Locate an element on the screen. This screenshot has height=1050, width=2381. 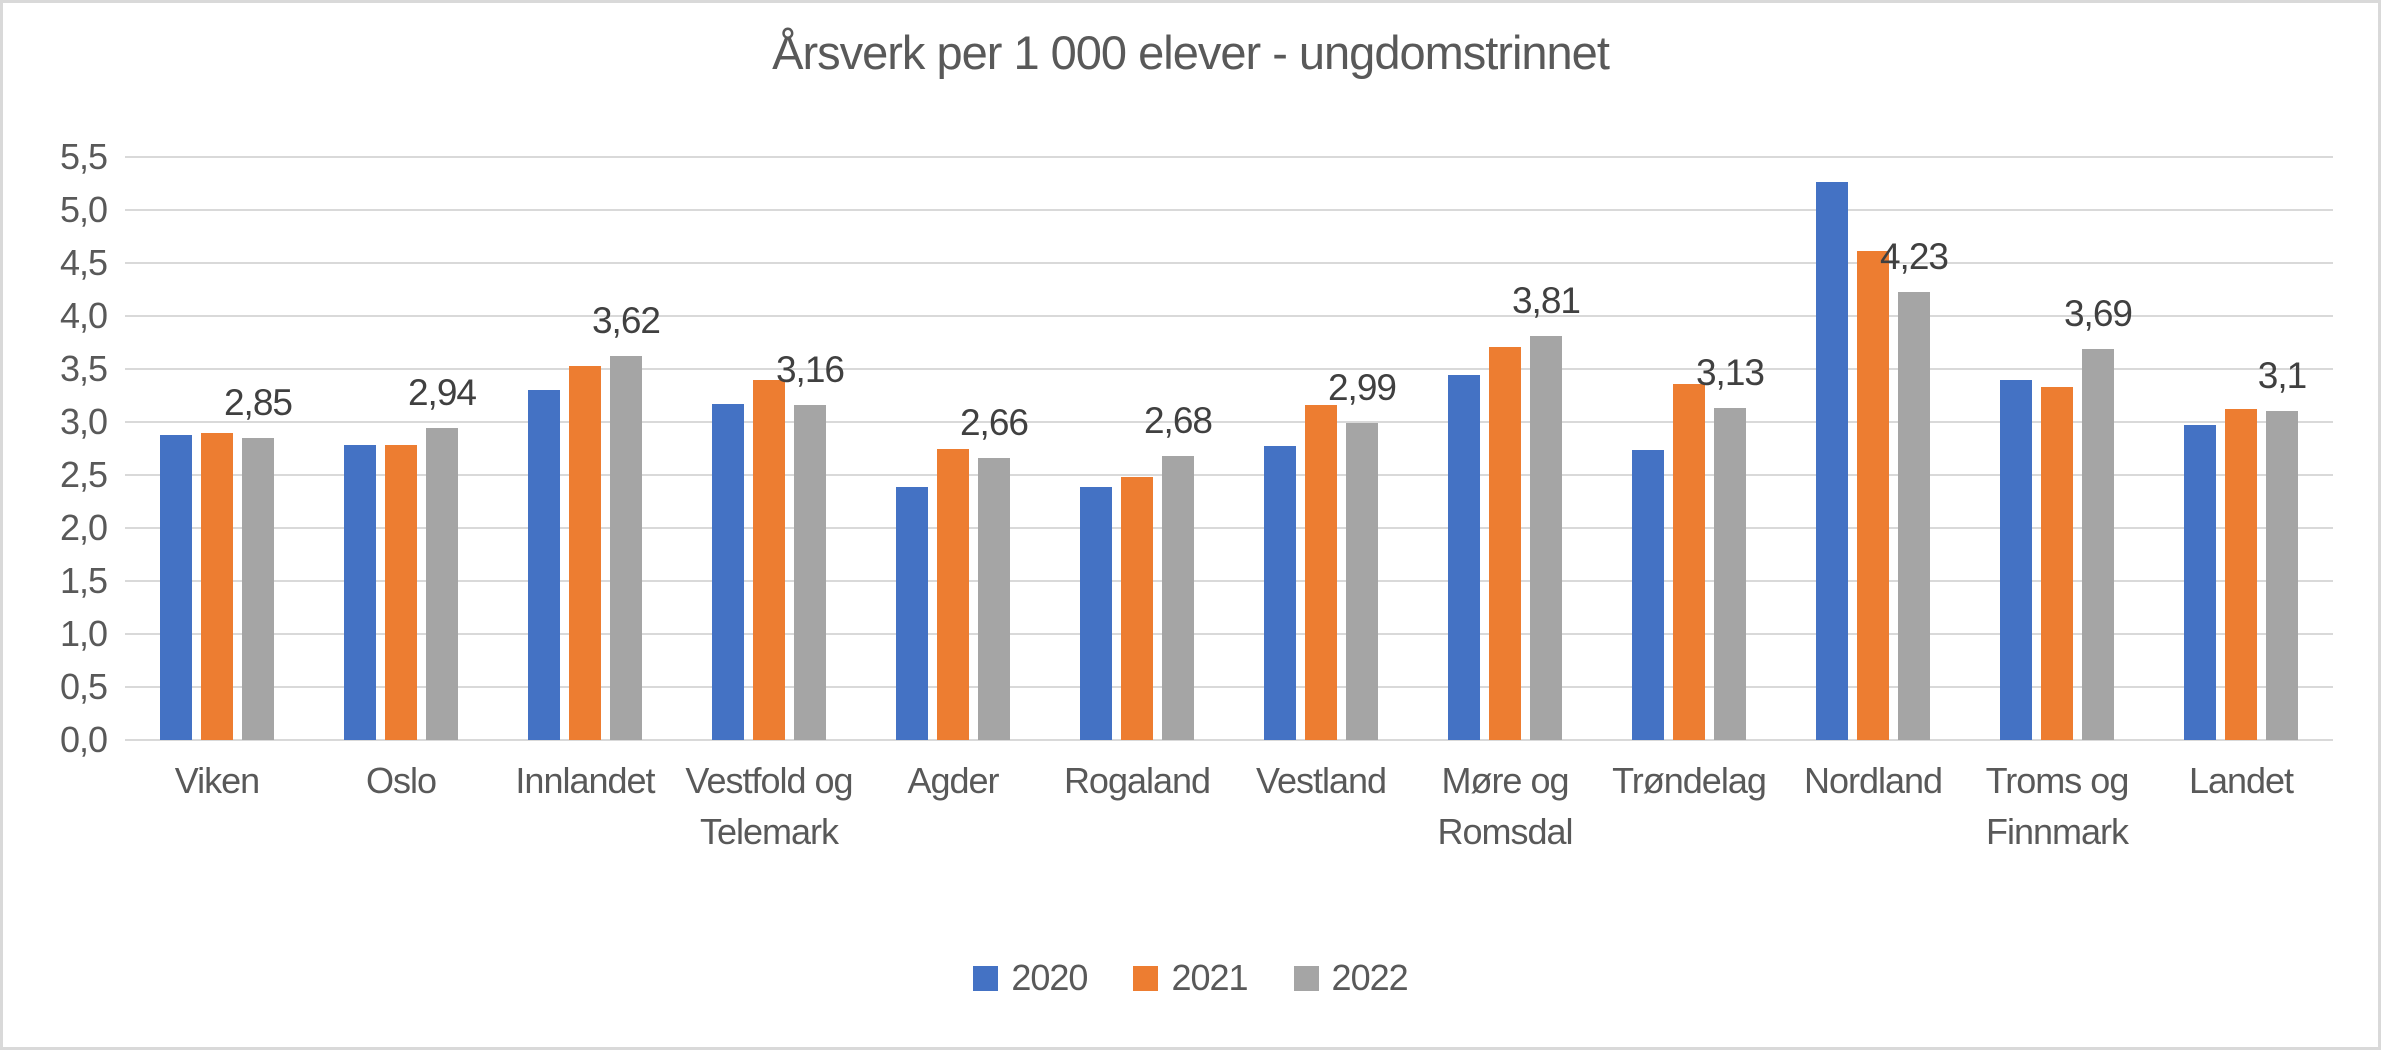
x-category-label: Oslo is located at coordinates (401, 780).